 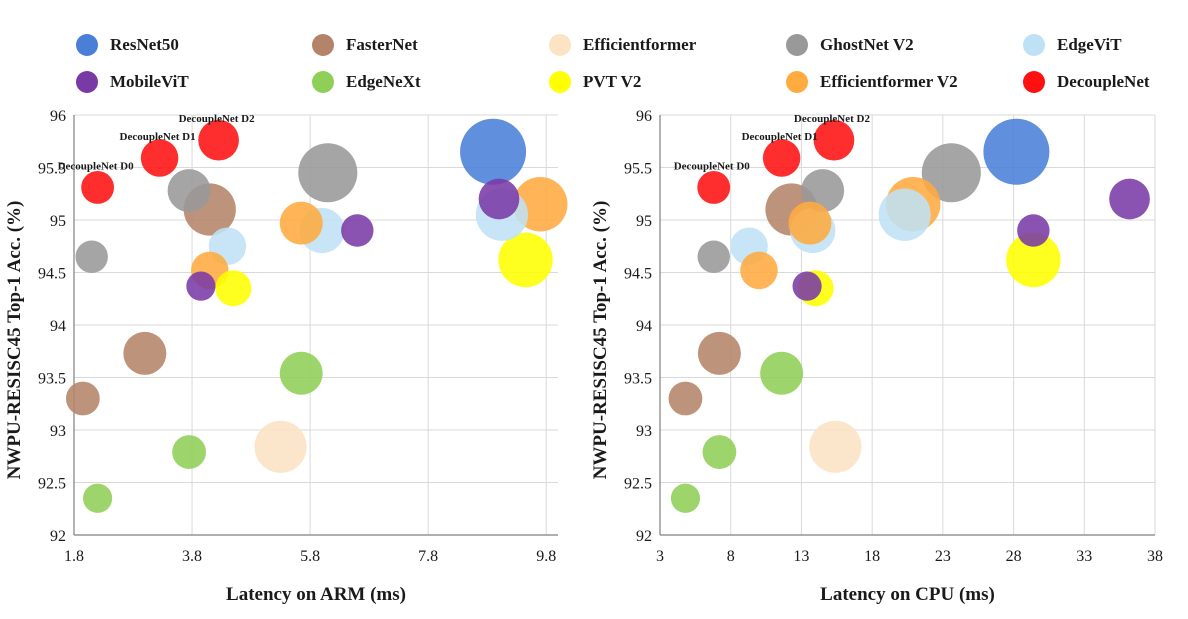 What do you see at coordinates (149, 81) in the screenshot?
I see `legend-label: MobileViT` at bounding box center [149, 81].